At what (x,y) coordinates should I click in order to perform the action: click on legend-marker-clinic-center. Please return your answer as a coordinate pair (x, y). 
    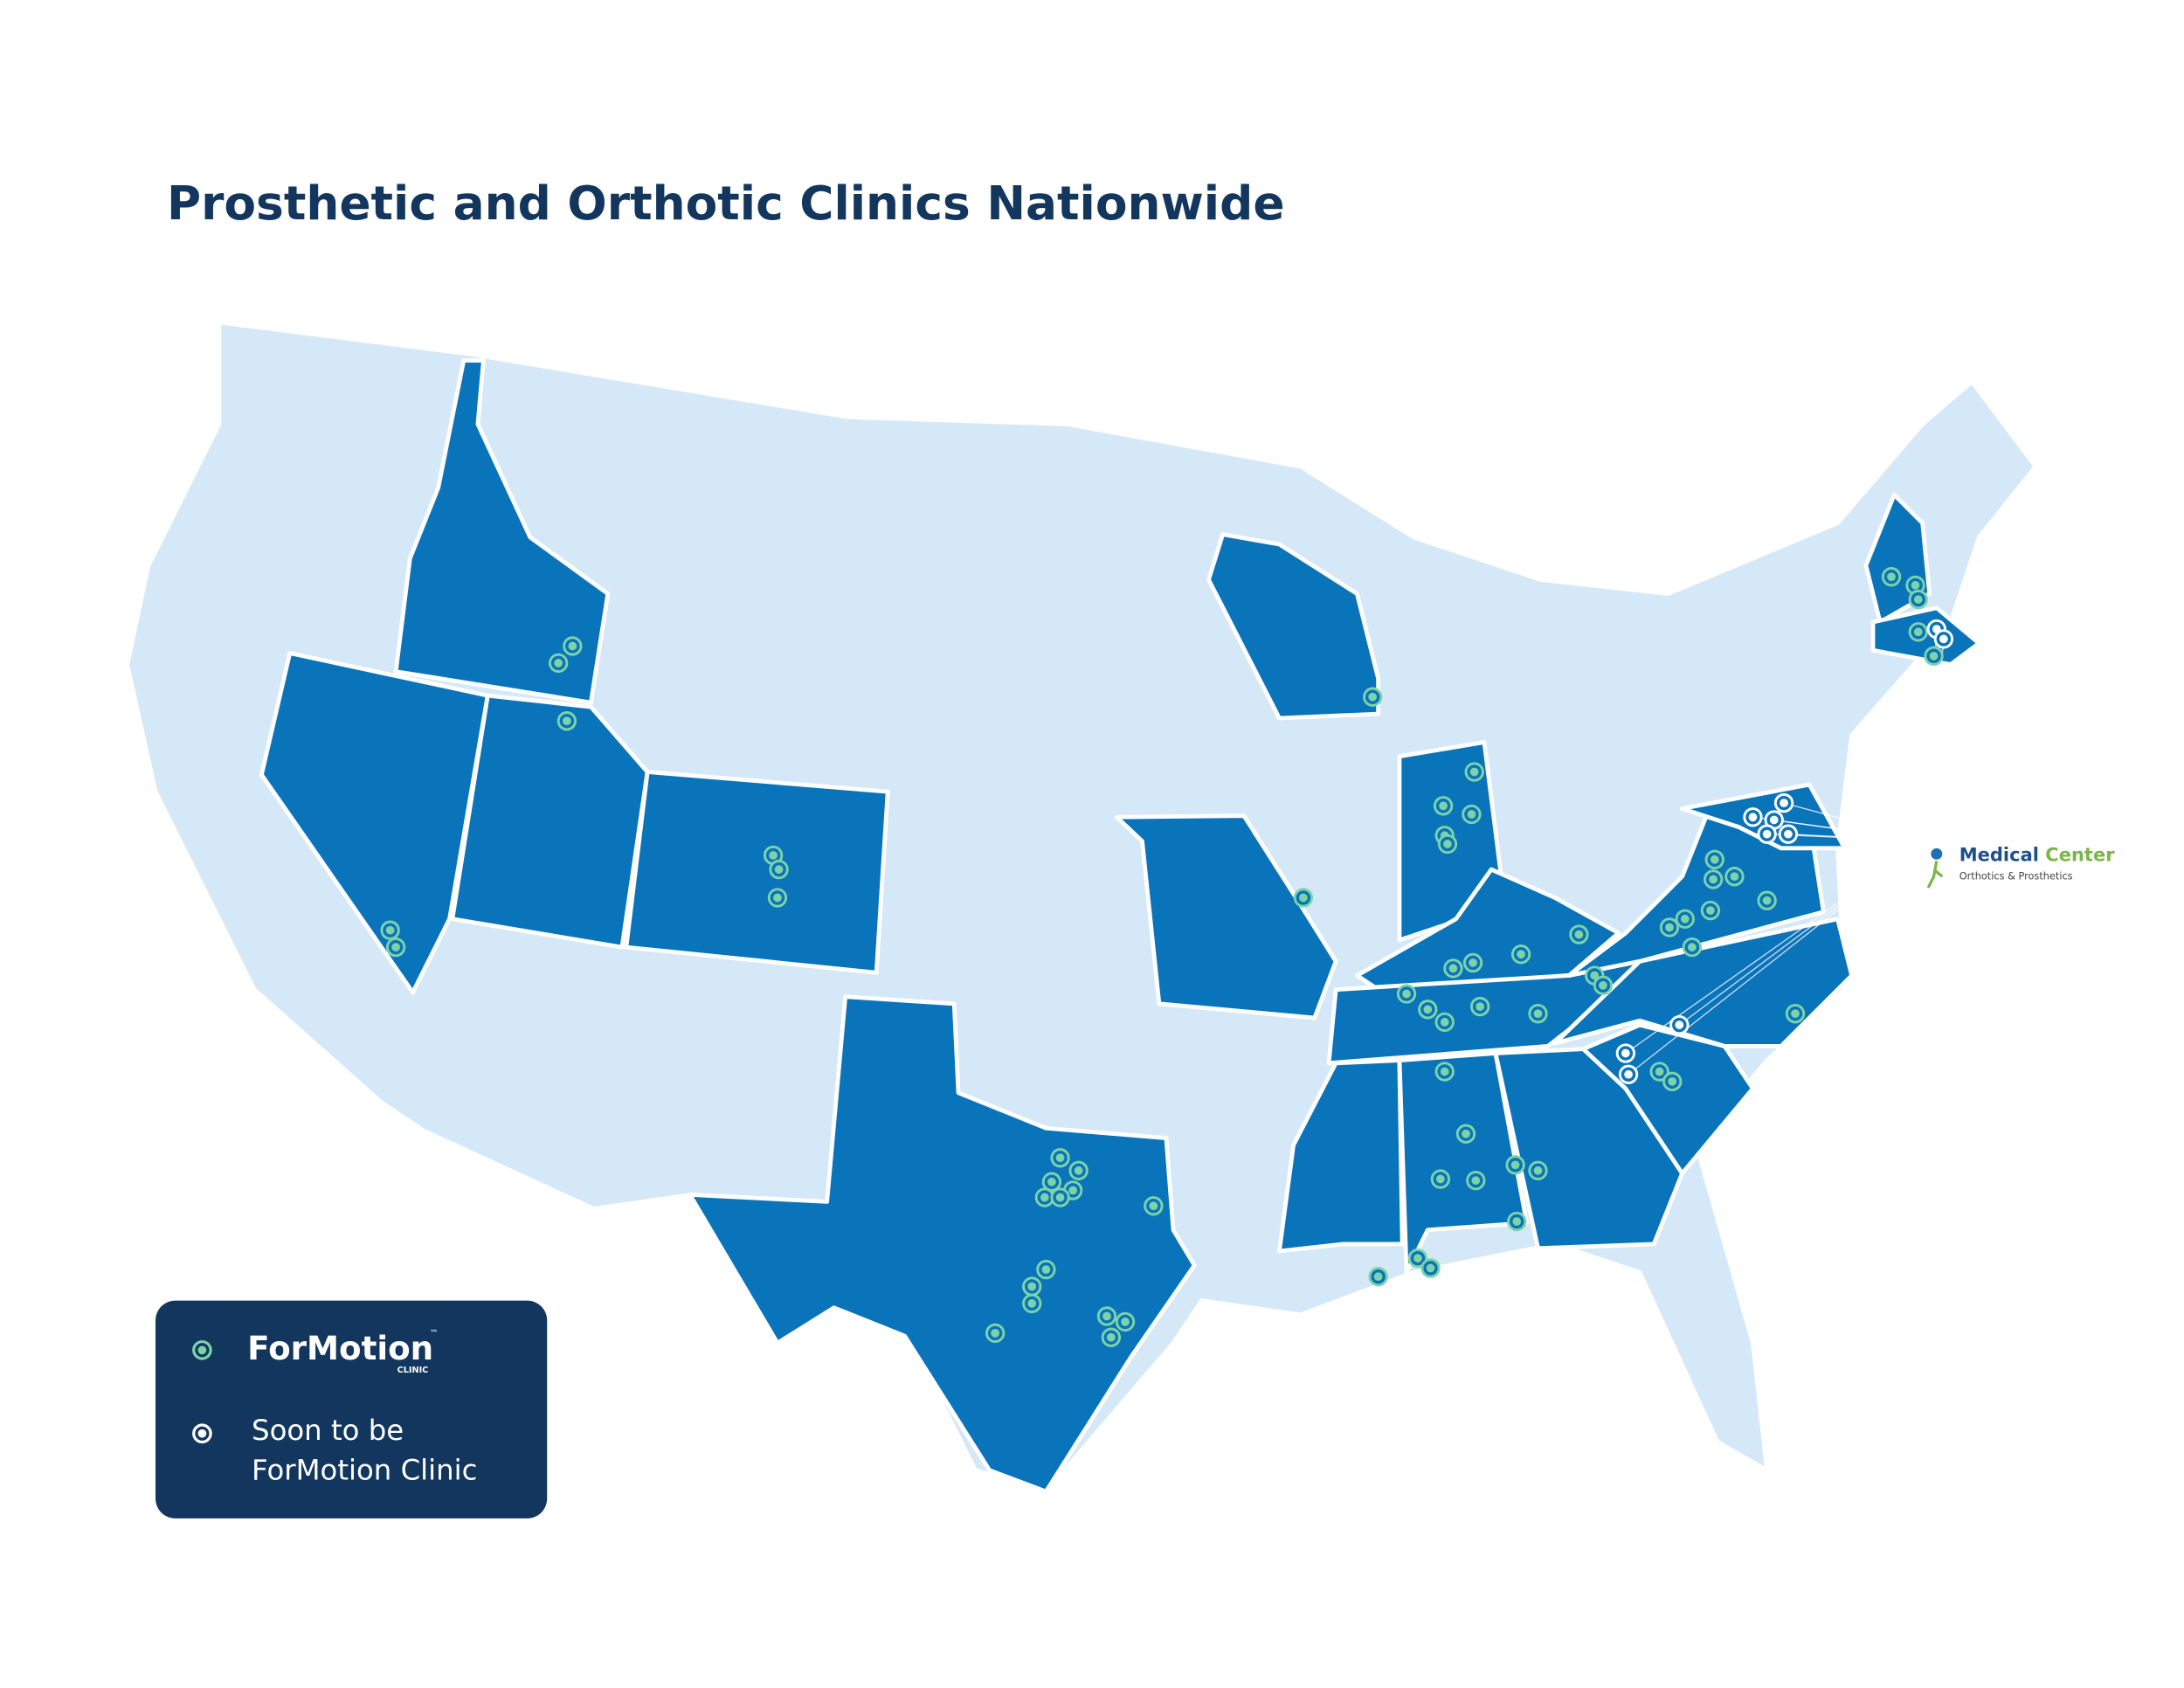
    Looking at the image, I should click on (202, 1350).